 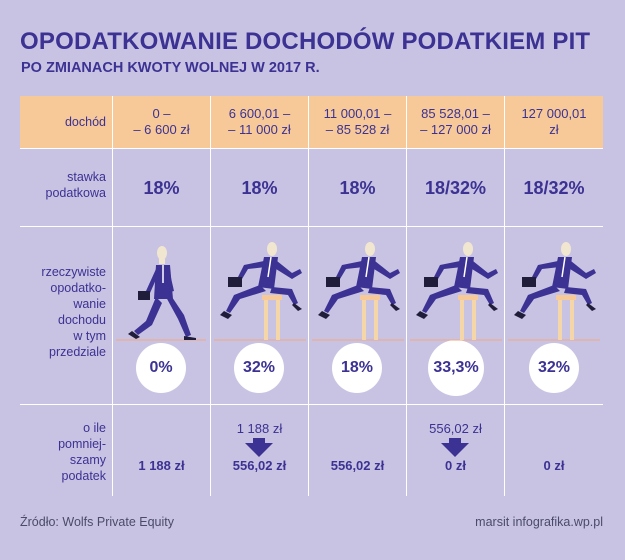 I want to click on effective-rate-badge: 0%, so click(x=161, y=368).